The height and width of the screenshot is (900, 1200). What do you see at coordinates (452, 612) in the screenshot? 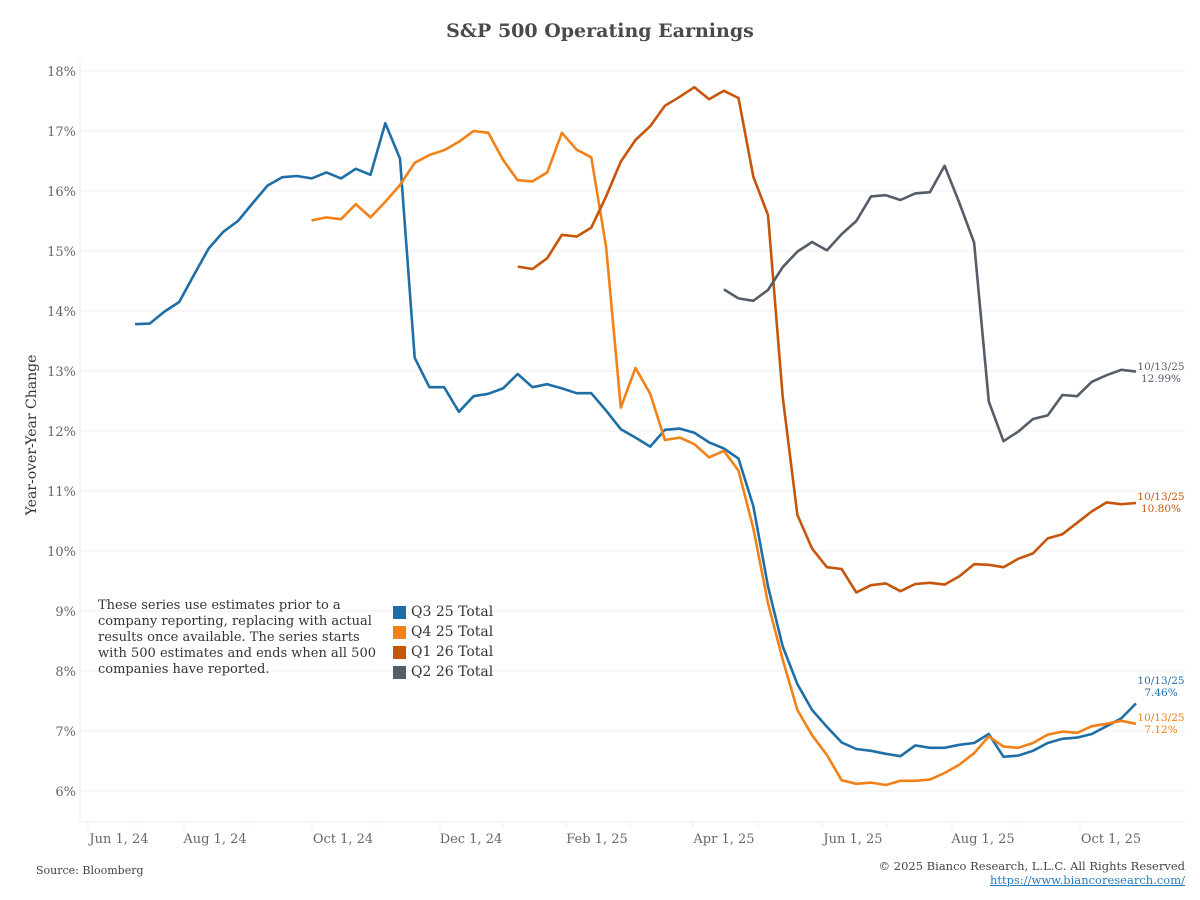
I see `legend-label: Q3 25 Total` at bounding box center [452, 612].